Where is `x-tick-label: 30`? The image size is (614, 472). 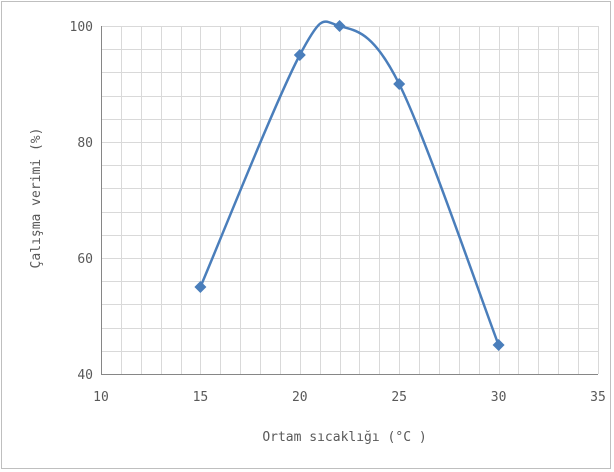 x-tick-label: 30 is located at coordinates (499, 397).